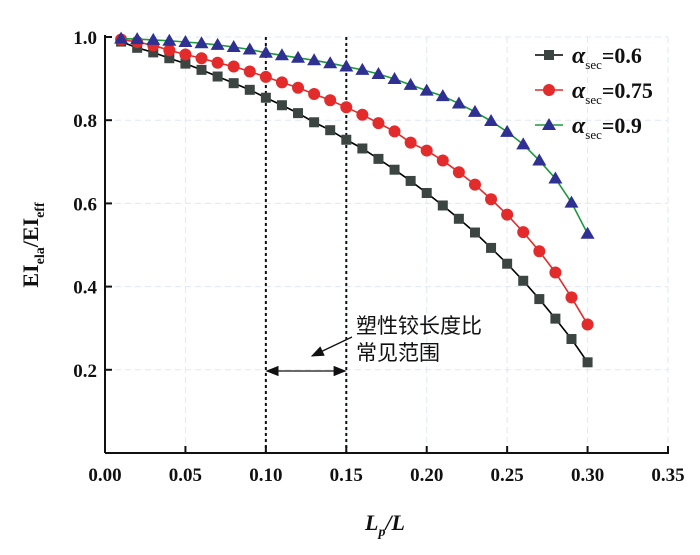 The image size is (700, 555). I want to click on legend-label: αsec=0.9, so click(607, 127).